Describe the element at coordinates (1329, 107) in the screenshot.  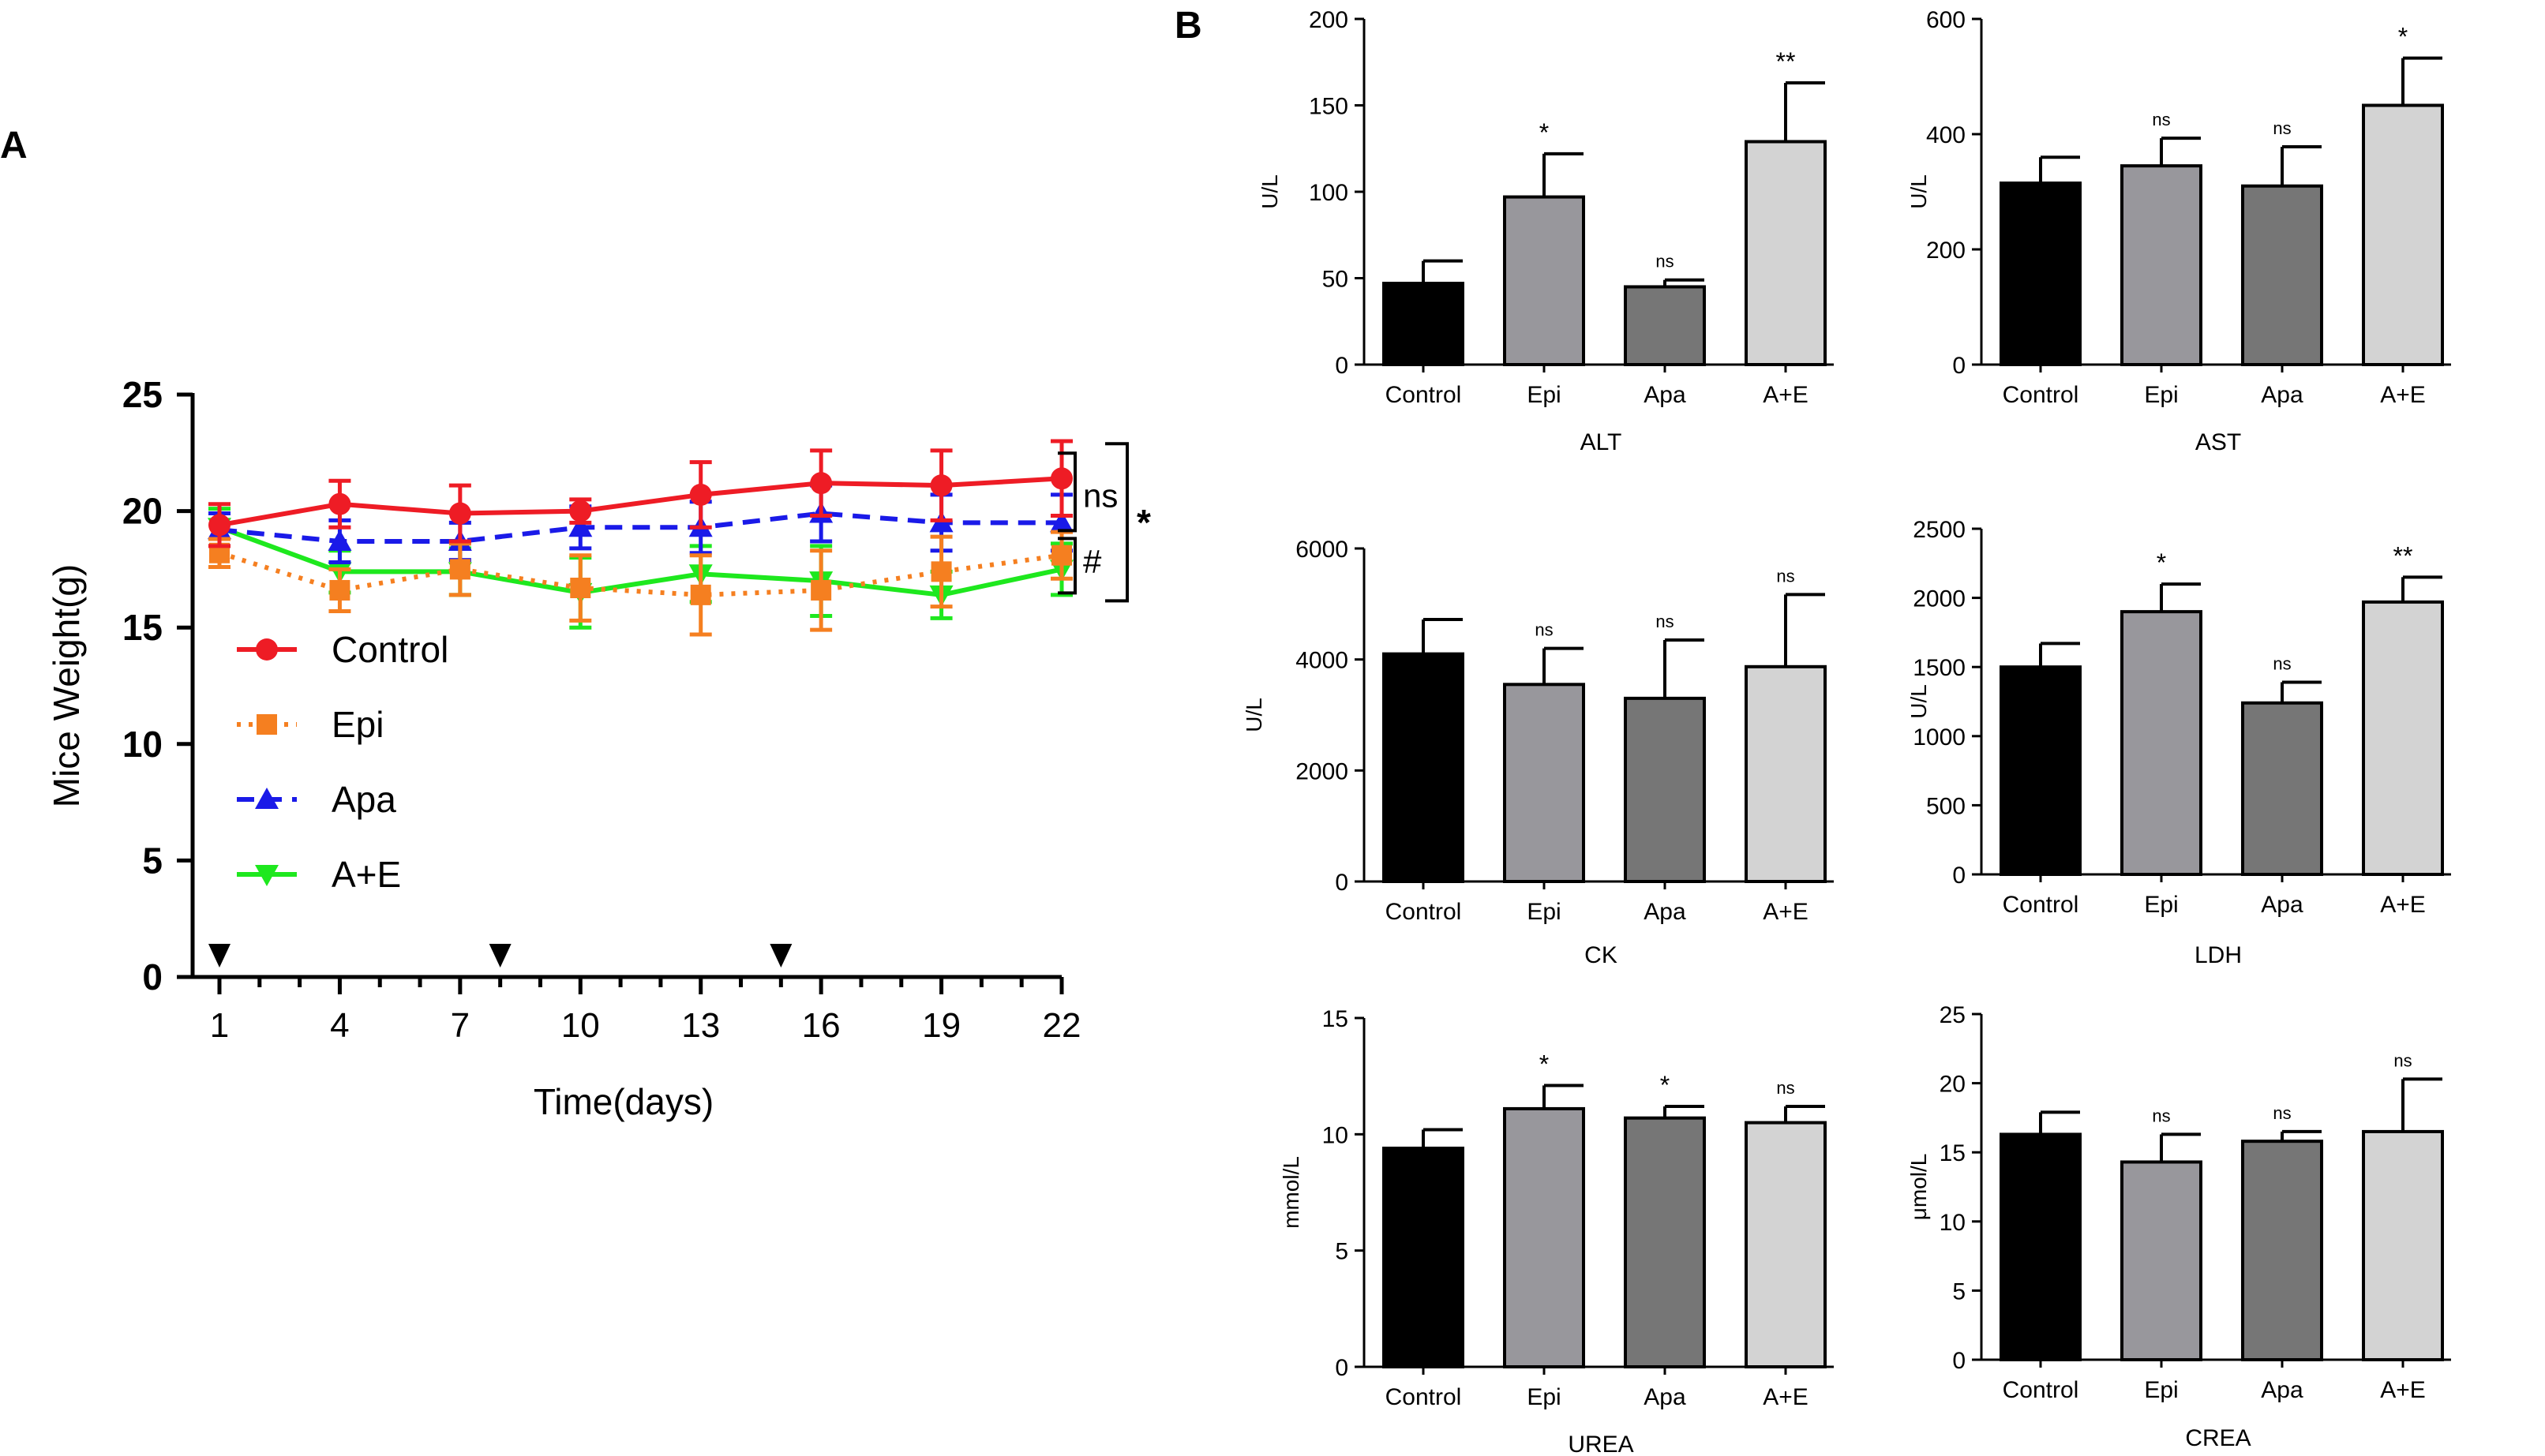
I see `y-tick-label: 150` at that location.